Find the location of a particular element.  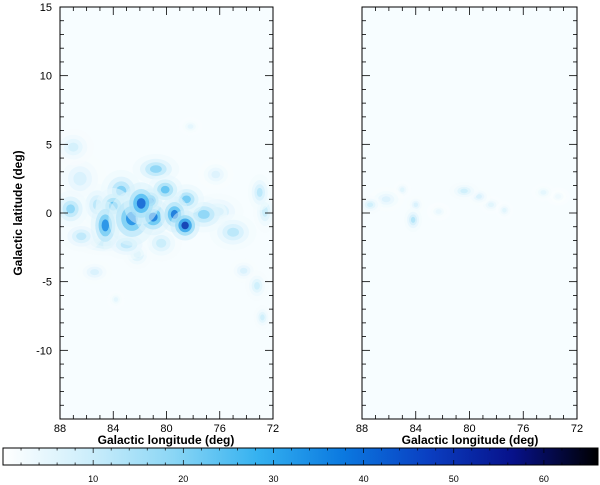

colorbar-ticks: 10 20 30 40 50 60 is located at coordinates (300, 466).